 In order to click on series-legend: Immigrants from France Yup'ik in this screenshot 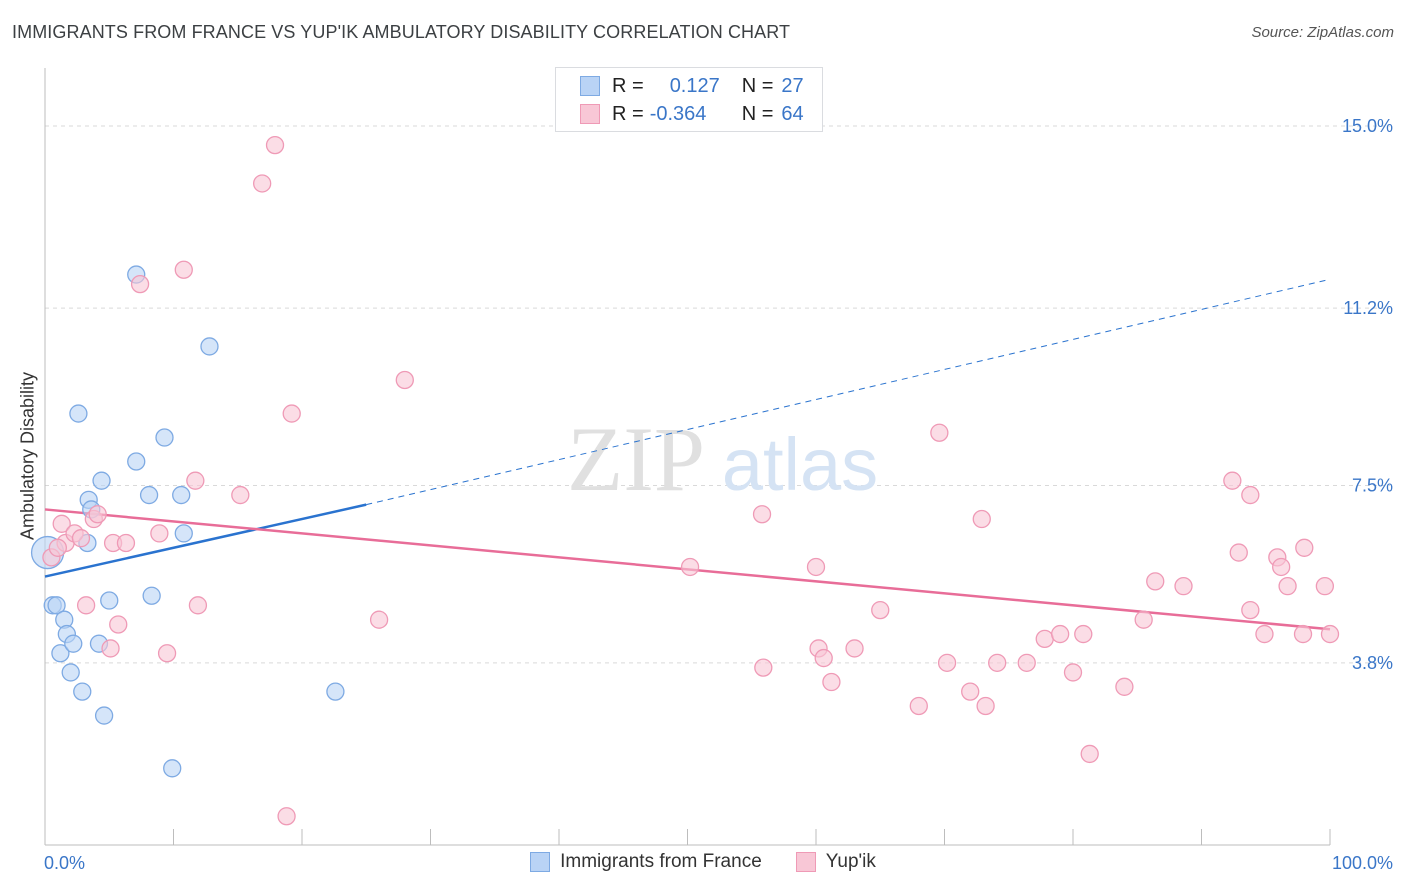, I will do `click(703, 862)`.